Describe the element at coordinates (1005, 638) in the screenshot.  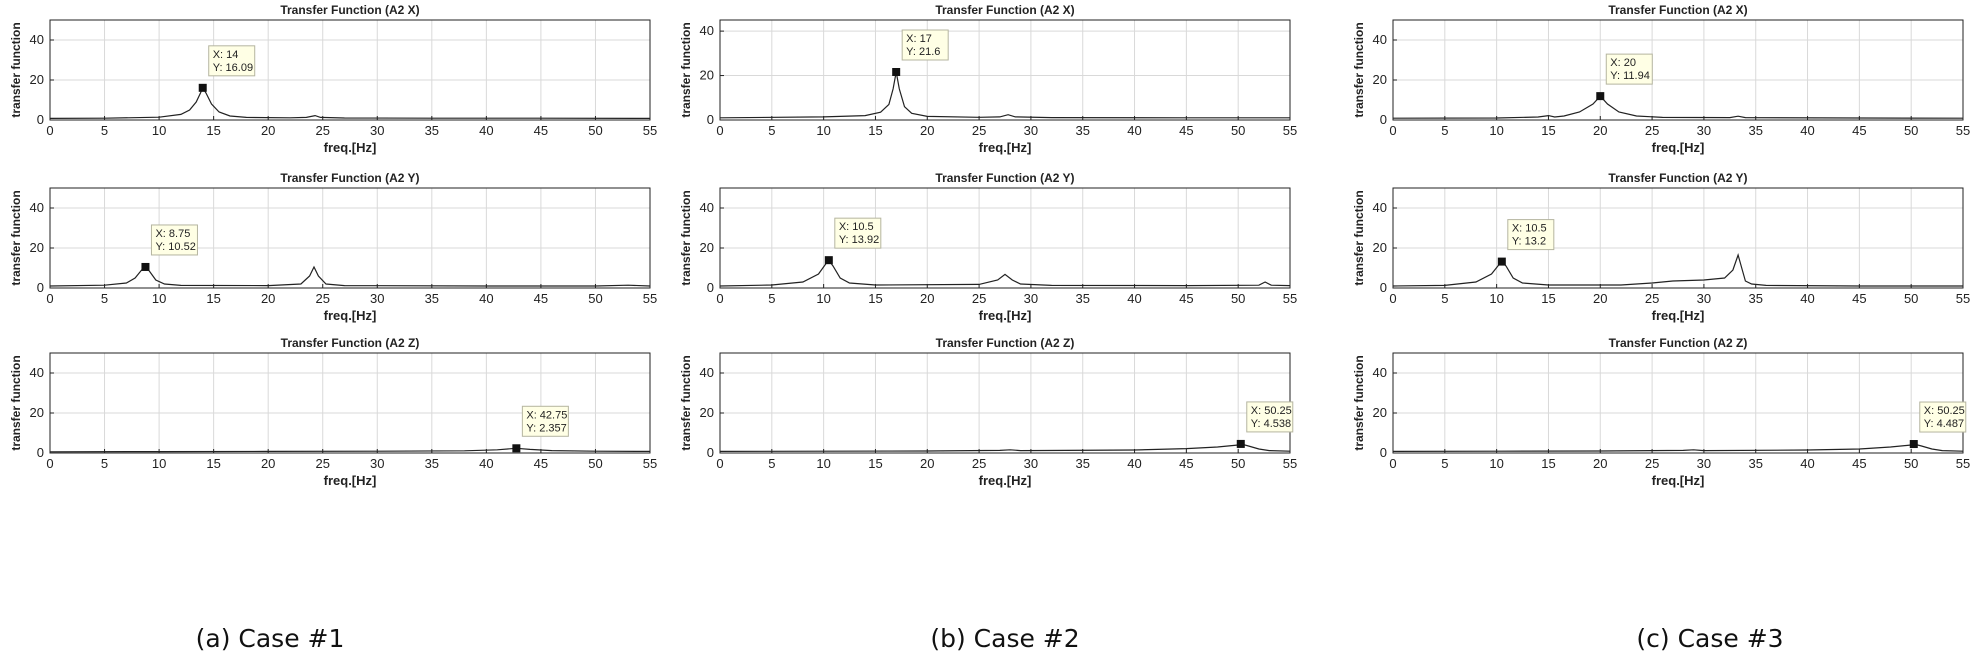
I see `caption-case-2: (b) Case #2` at that location.